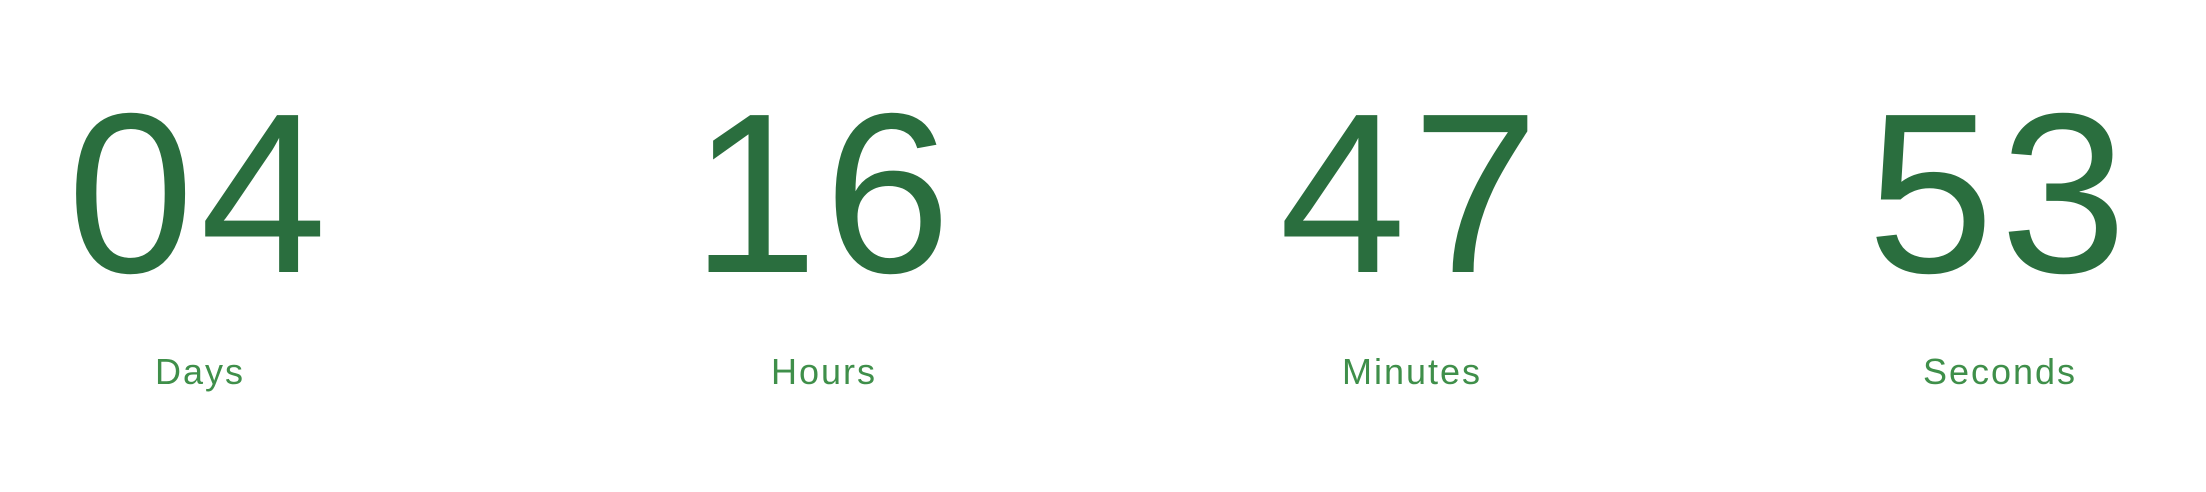 The image size is (2206, 492). I want to click on minutes-label: Minutes, so click(1412, 371).